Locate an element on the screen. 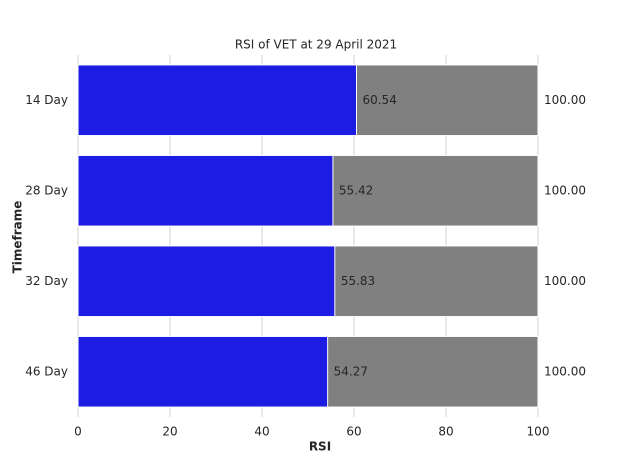 This screenshot has width=624, height=468. x-tick-label: 80 is located at coordinates (445, 432).